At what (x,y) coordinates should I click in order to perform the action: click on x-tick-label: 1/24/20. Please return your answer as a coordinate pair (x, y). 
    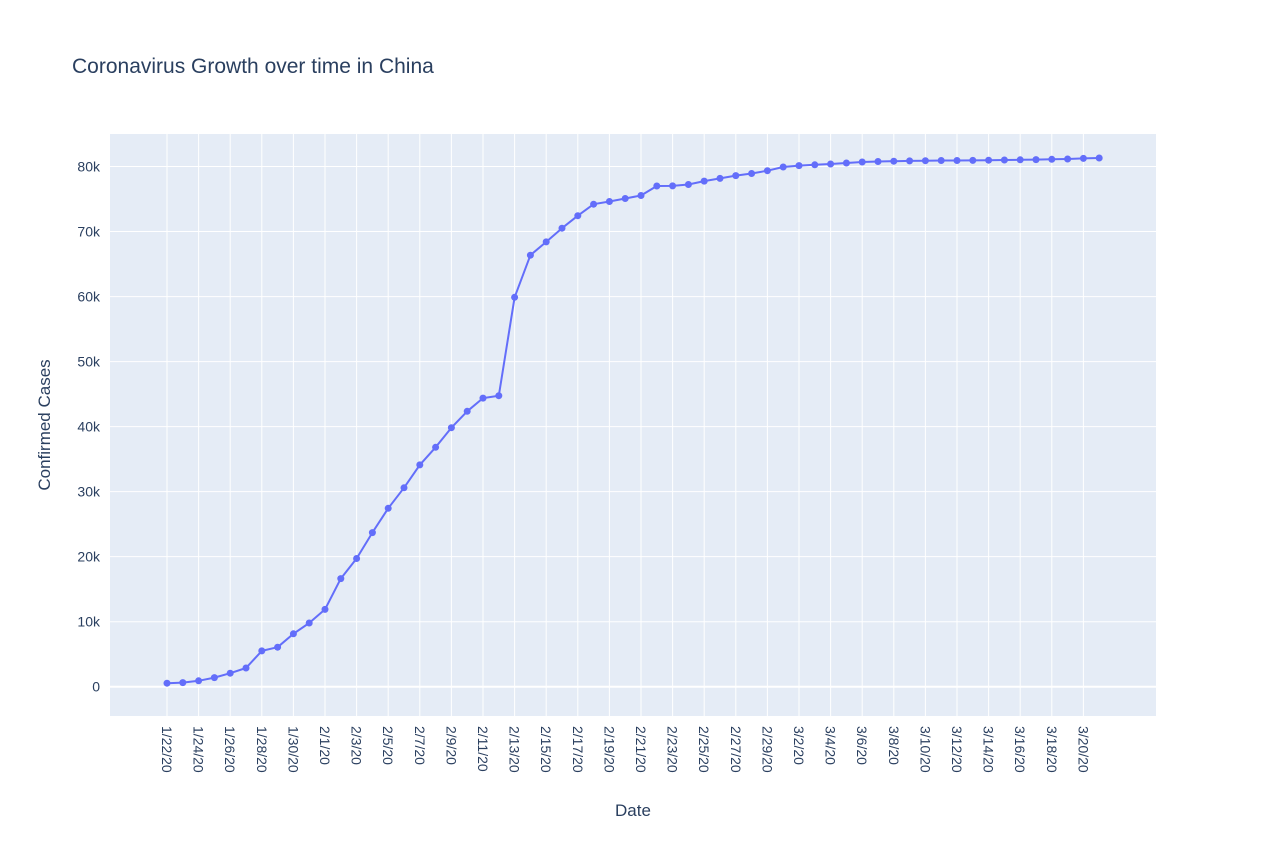
    Looking at the image, I should click on (199, 749).